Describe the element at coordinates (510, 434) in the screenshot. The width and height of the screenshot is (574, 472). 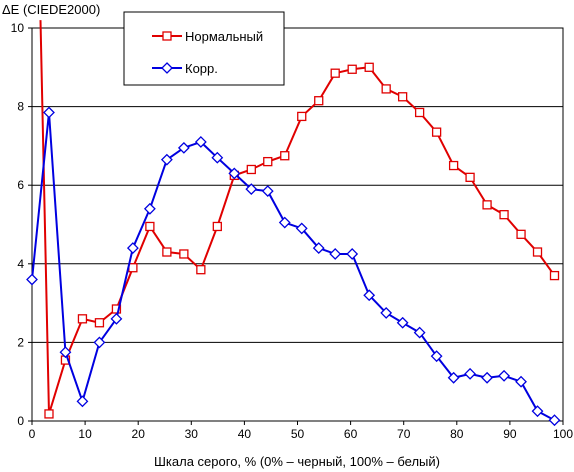
I see `x-tick-label: 90` at that location.